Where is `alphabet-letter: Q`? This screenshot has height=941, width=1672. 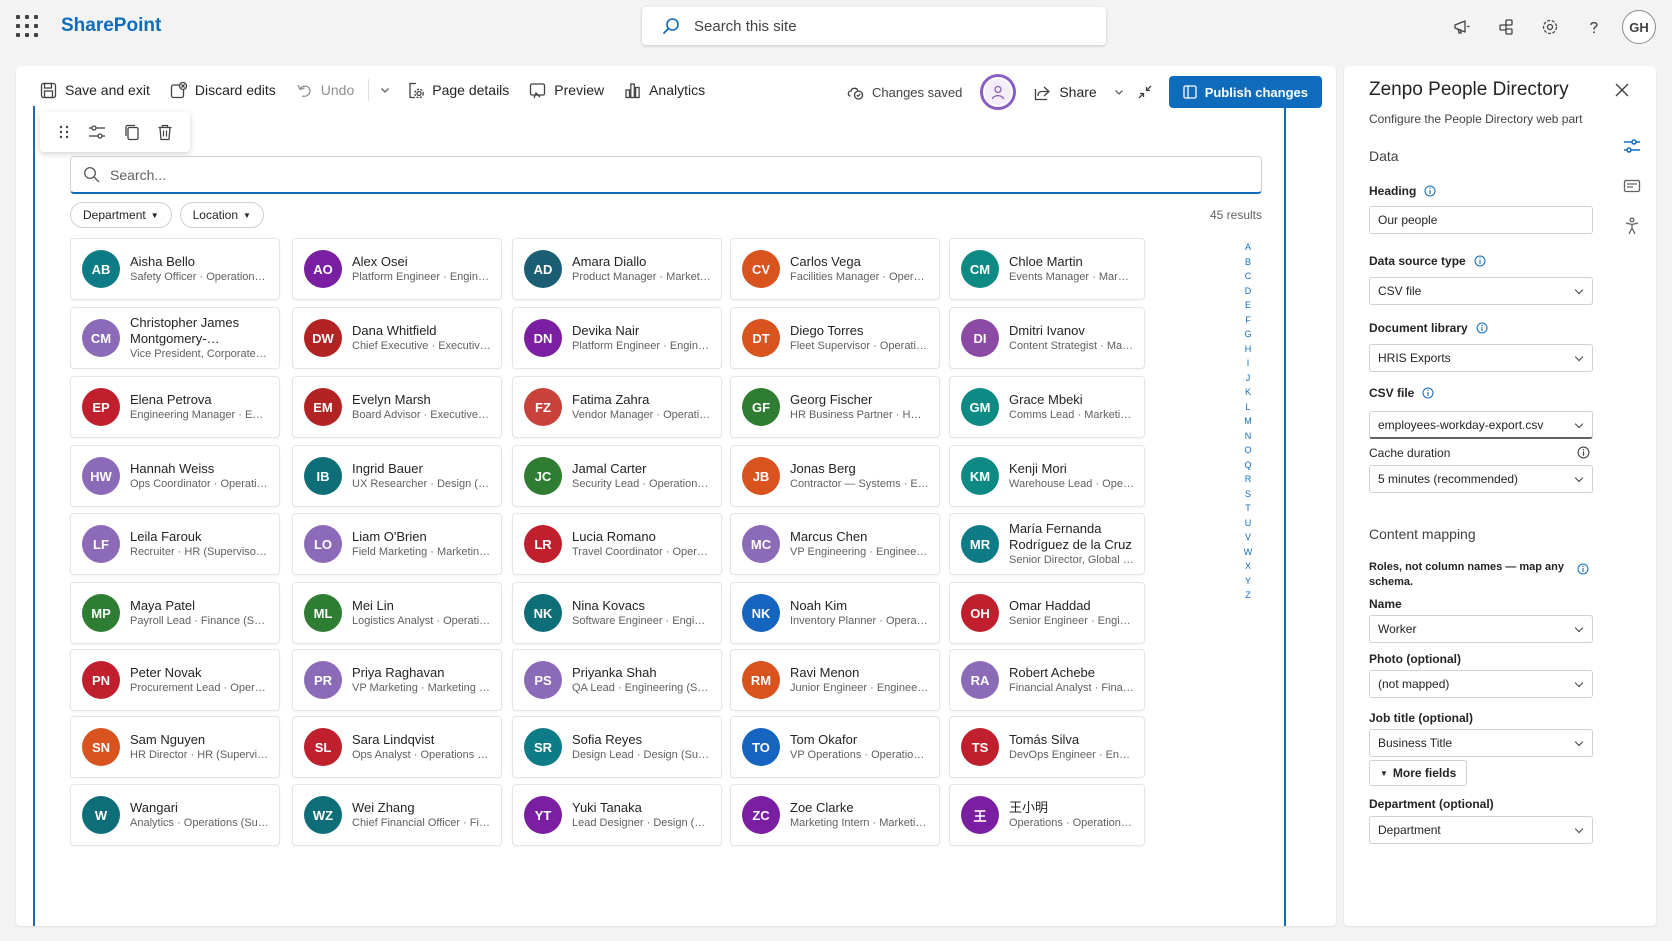
alphabet-letter: Q is located at coordinates (1248, 464).